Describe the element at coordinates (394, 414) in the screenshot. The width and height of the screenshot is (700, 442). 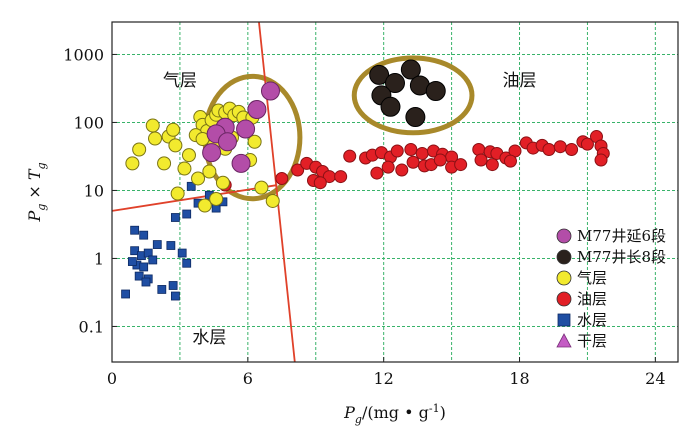
I see `x-axis-title: Pg/(mg • g-1)` at that location.